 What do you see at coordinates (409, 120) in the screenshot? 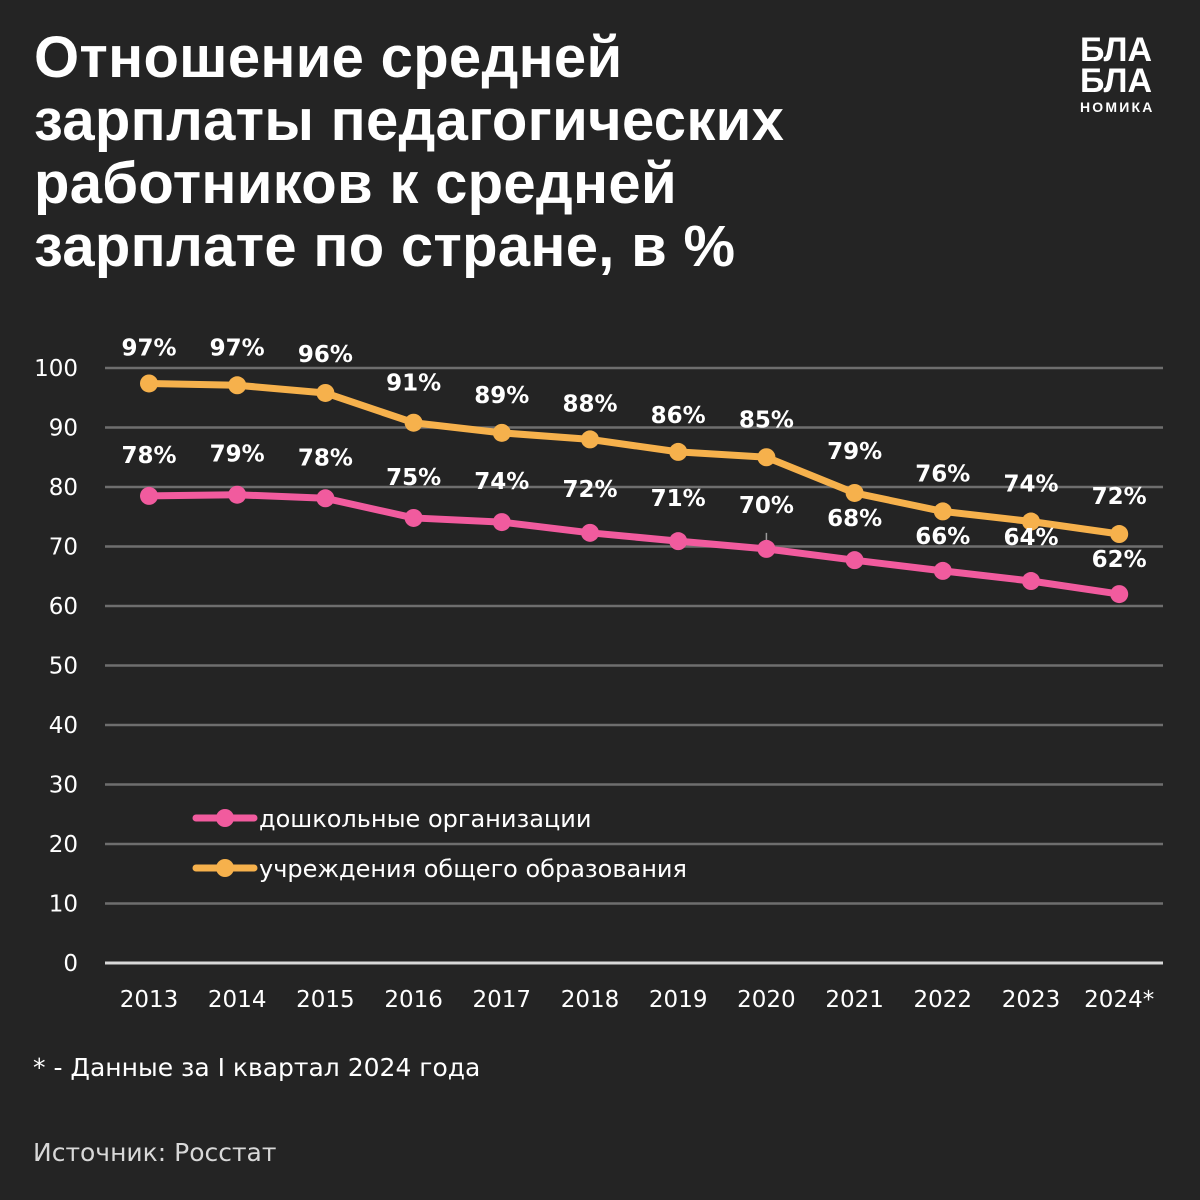
I see `title-line: зарплаты педагогических` at bounding box center [409, 120].